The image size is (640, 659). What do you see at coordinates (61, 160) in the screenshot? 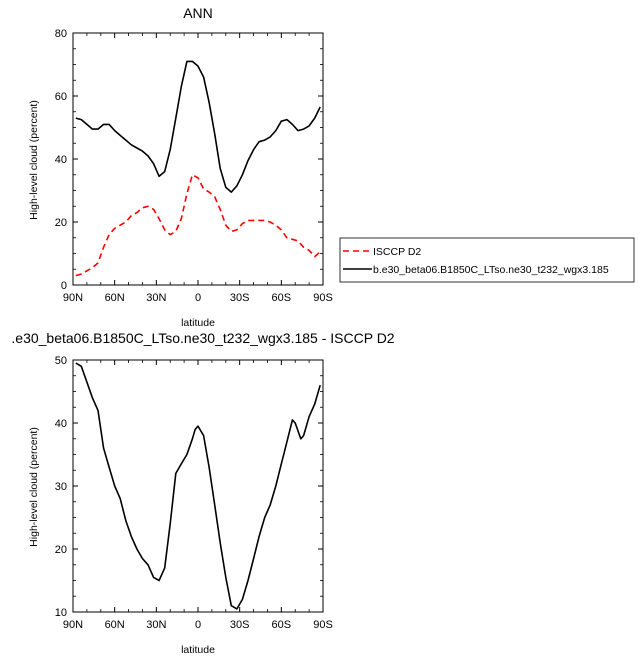
I see `top-ytick-label: 40` at bounding box center [61, 160].